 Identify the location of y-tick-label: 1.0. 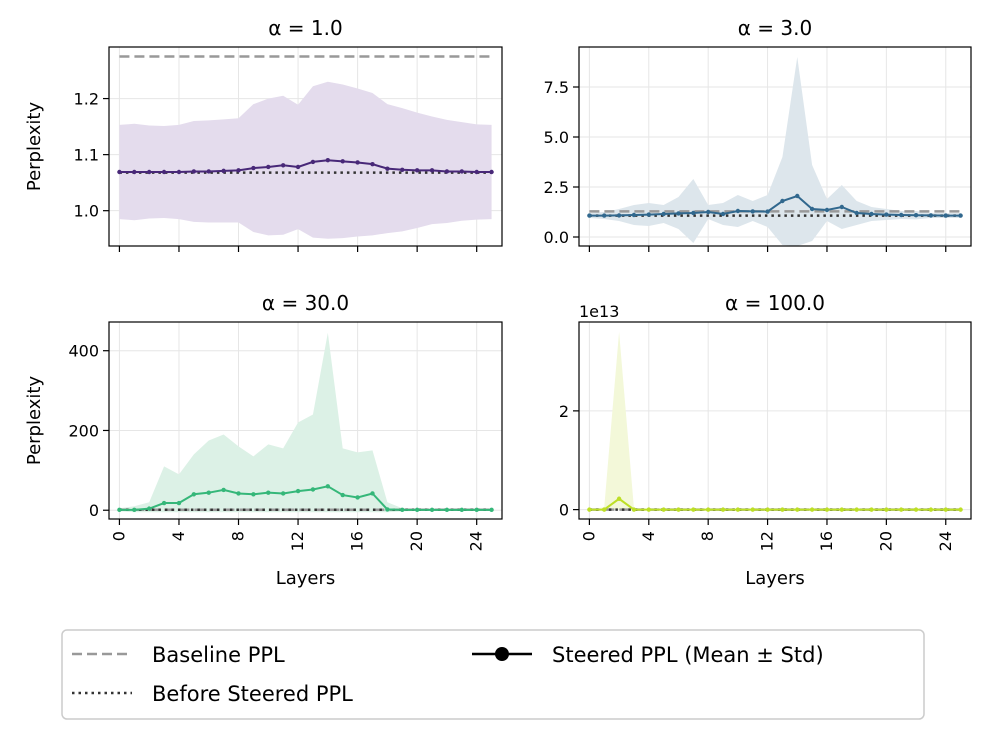
(86, 211).